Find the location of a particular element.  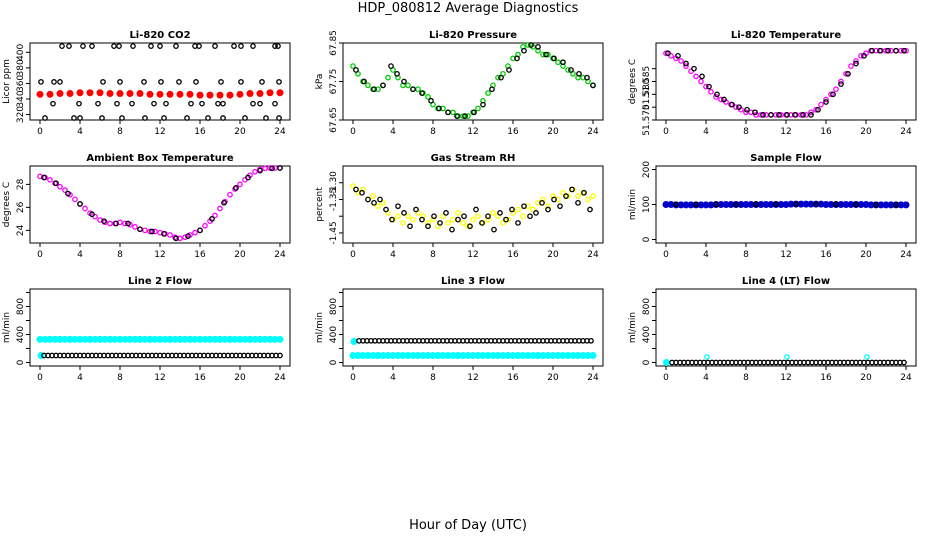

y-tick-label: 51.570 is located at coordinates (647, 120).